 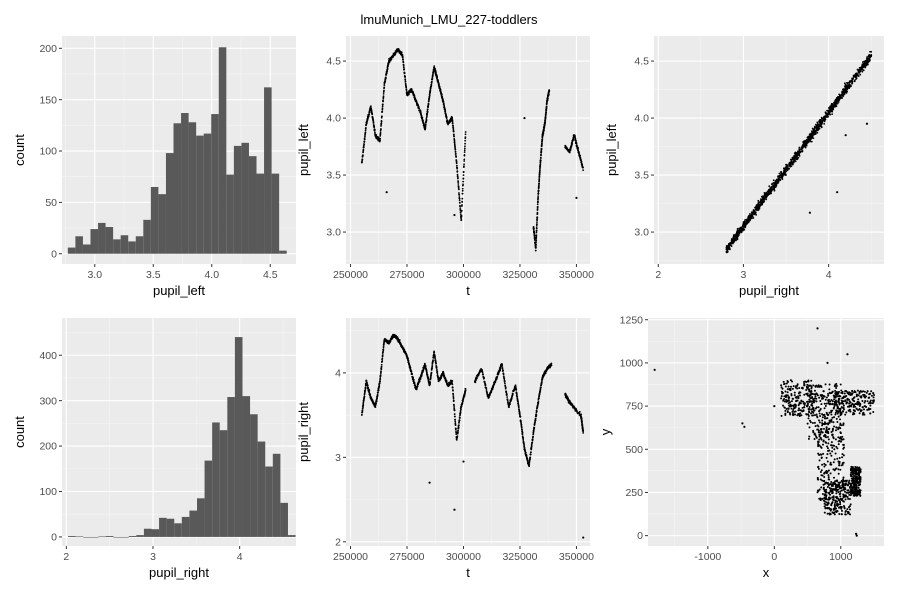 What do you see at coordinates (94, 275) in the screenshot?
I see `x-tick-label: 3.0` at bounding box center [94, 275].